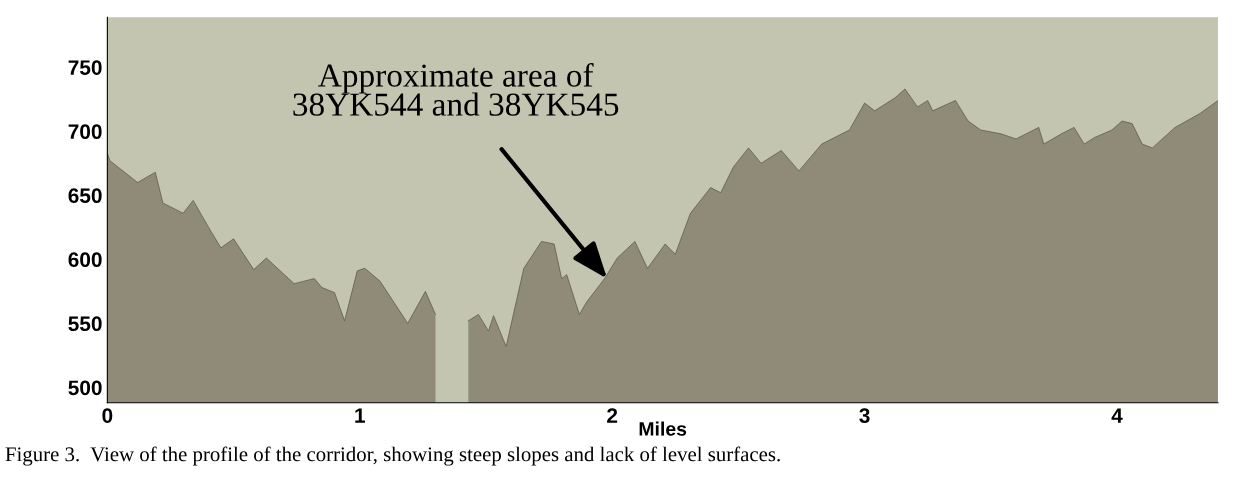  Describe the element at coordinates (85, 67) in the screenshot. I see `y-tick-label: 750` at that location.